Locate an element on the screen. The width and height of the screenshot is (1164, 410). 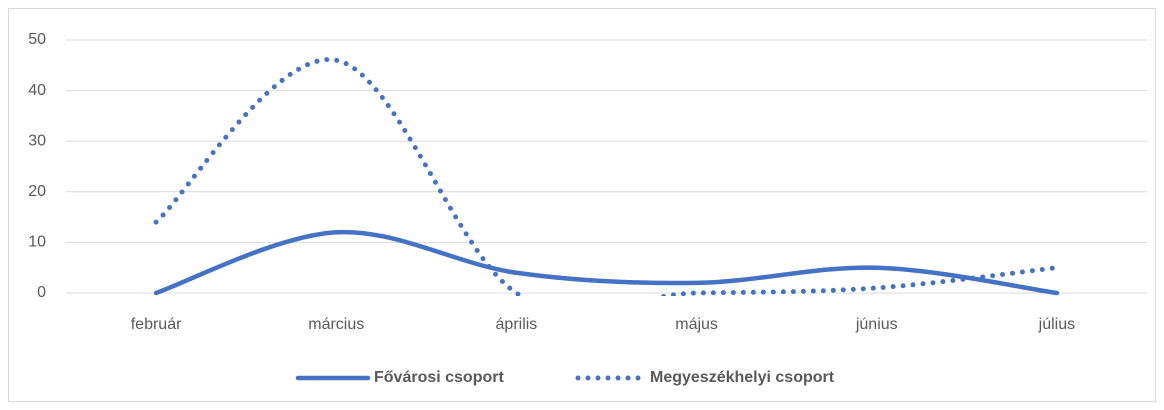
series-line is located at coordinates (606, 262).